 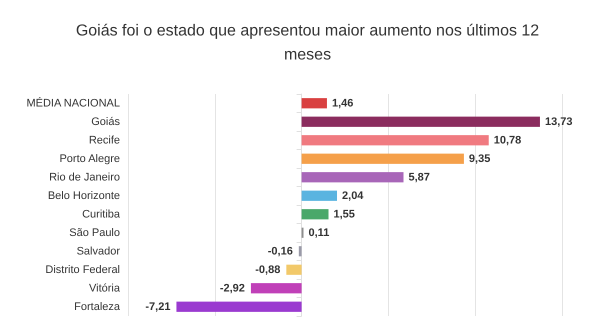 I want to click on y-tick-label: MÉDIA NACIONAL, so click(x=73, y=103).